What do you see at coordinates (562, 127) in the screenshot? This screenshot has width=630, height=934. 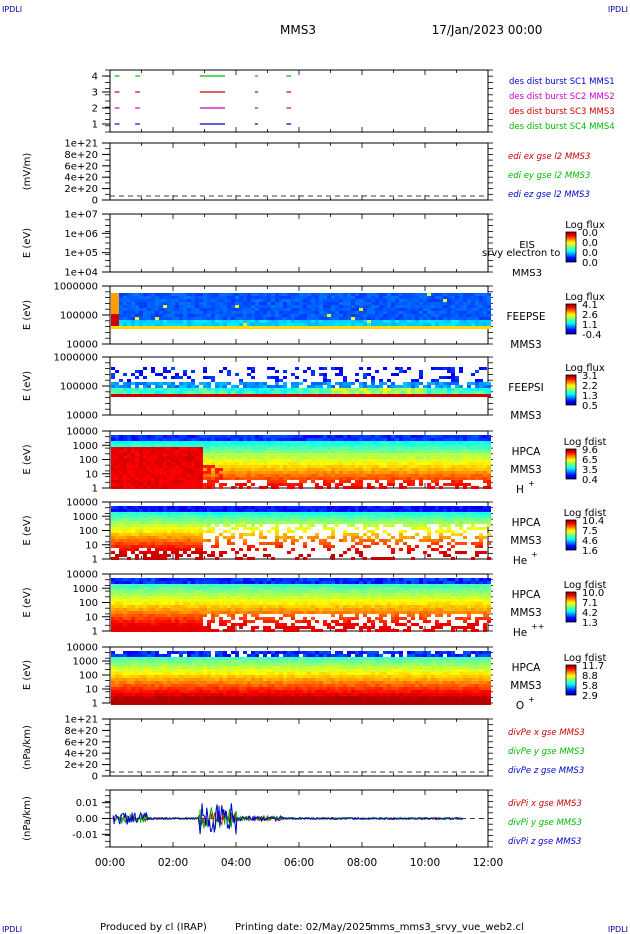 I see `burst-legend-entry: des dist burst SC4 MMS4` at bounding box center [562, 127].